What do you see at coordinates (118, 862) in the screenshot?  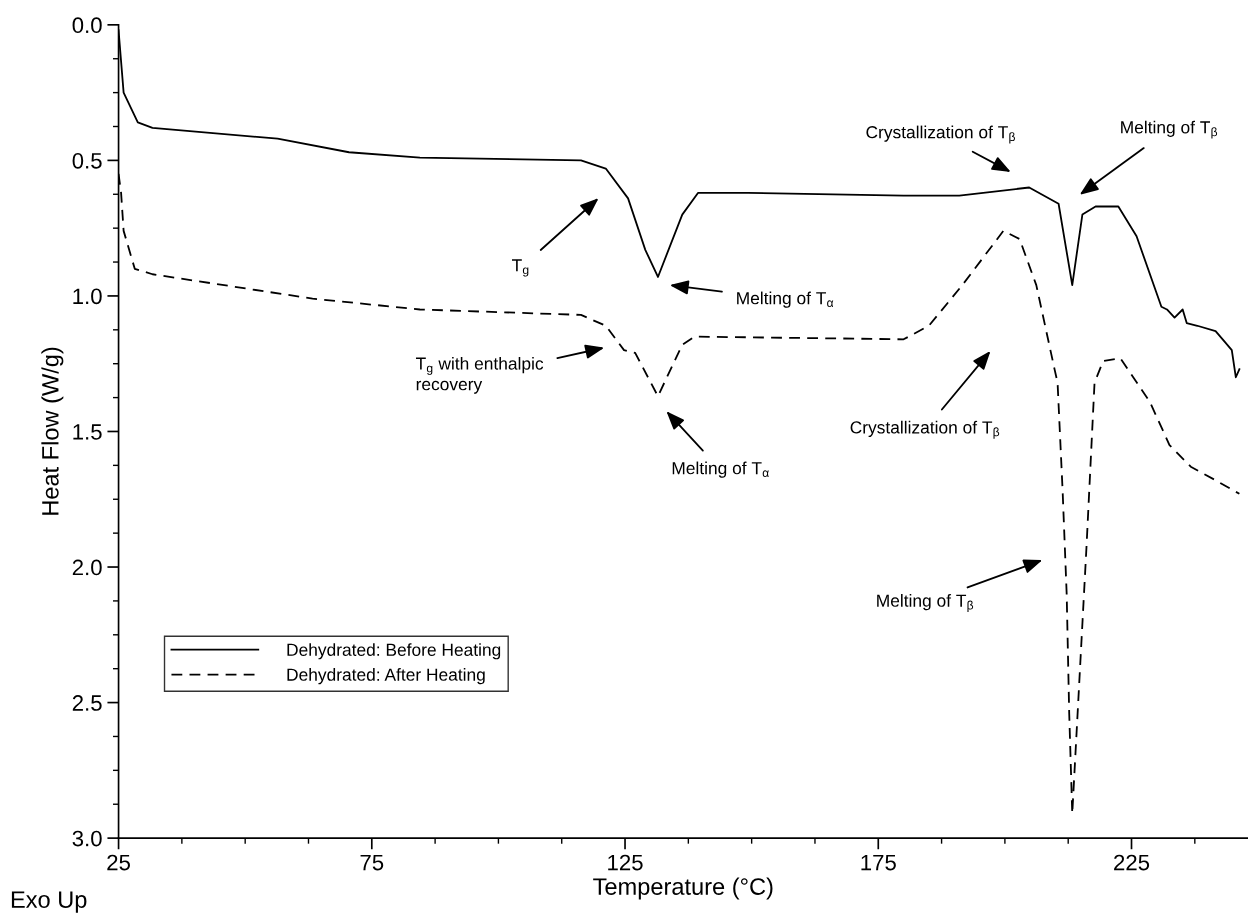 I see `x-tick-label: 25` at bounding box center [118, 862].